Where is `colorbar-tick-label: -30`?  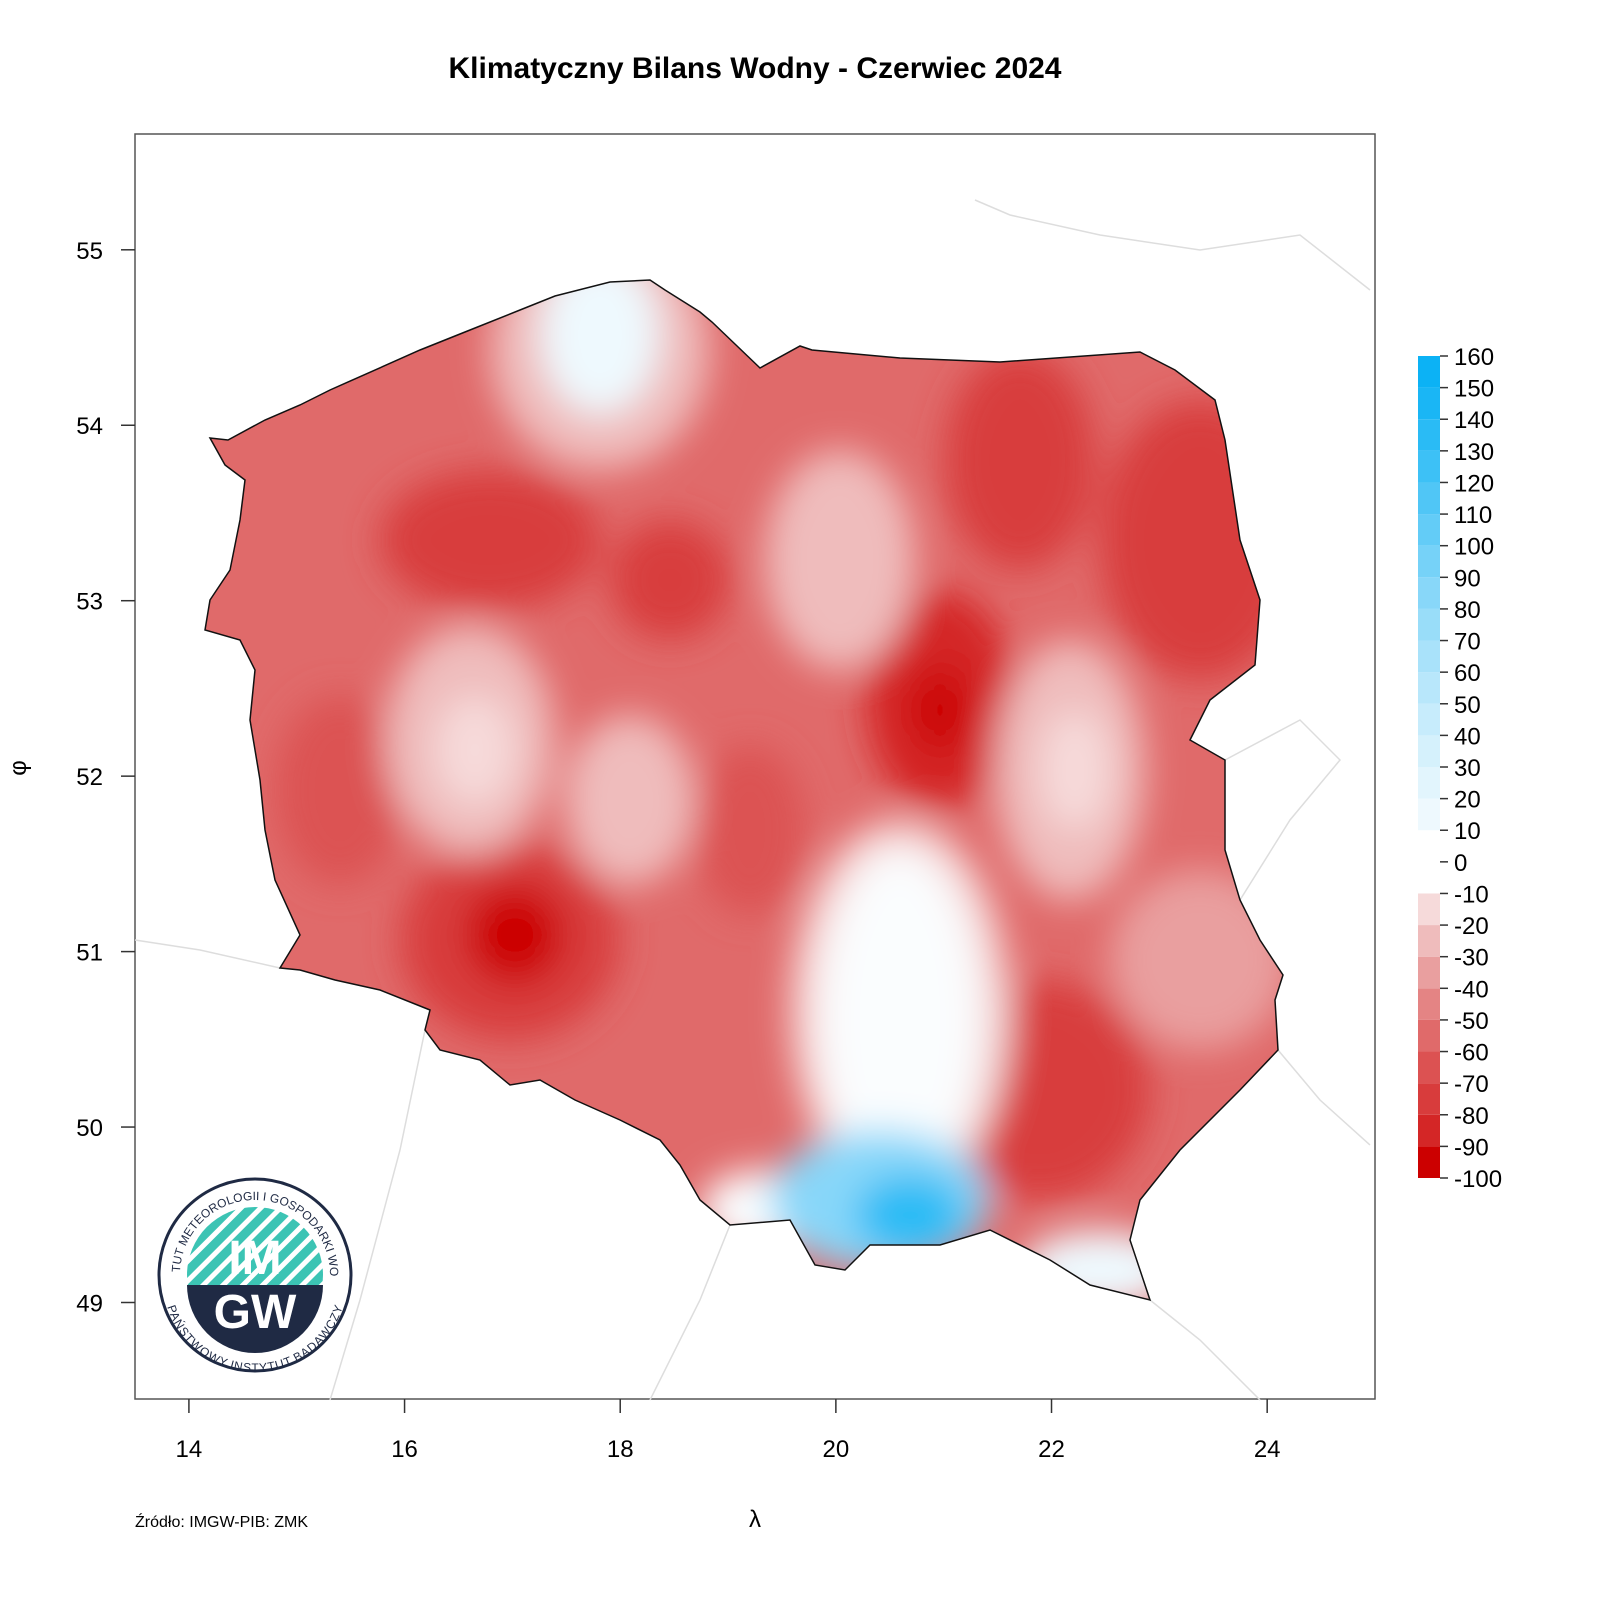
colorbar-tick-label: -30 is located at coordinates (1471, 958).